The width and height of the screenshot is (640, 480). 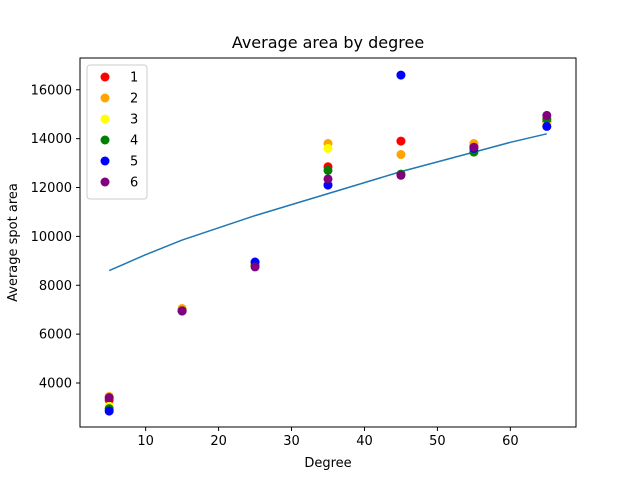 What do you see at coordinates (55, 384) in the screenshot?
I see `y-tick-label: 4000` at bounding box center [55, 384].